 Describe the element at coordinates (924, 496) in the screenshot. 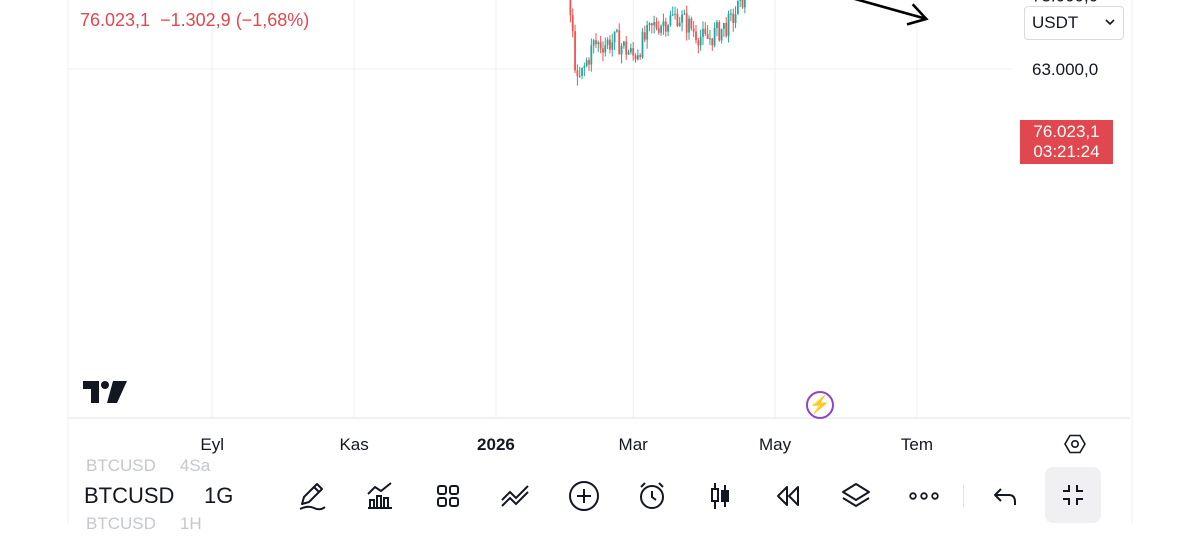

I see `more-icon` at that location.